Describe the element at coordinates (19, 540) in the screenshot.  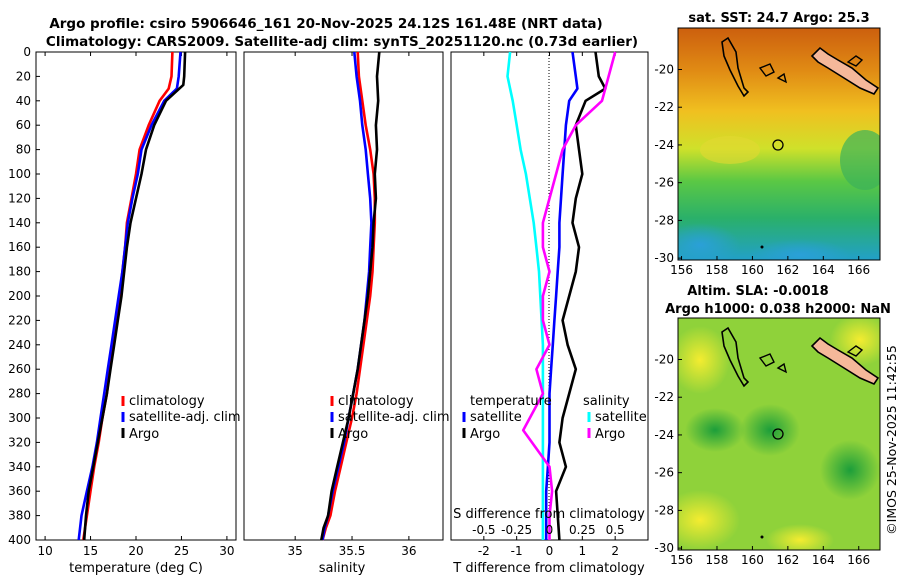
I see `y-tick-label: 400` at that location.